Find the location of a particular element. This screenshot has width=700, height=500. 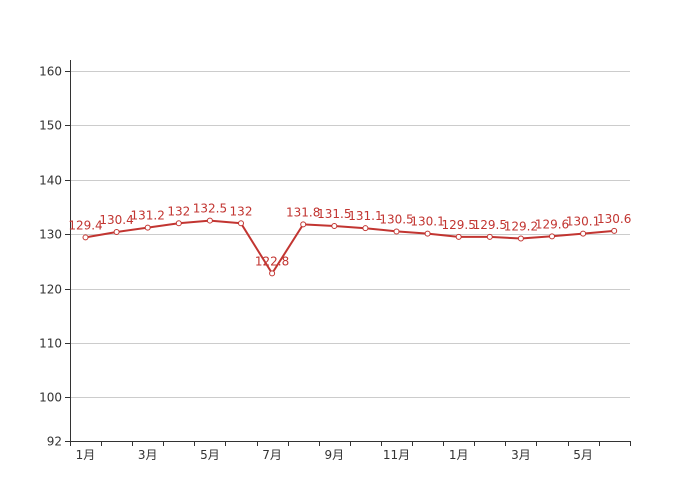

data-label: 131.5 is located at coordinates (334, 214).